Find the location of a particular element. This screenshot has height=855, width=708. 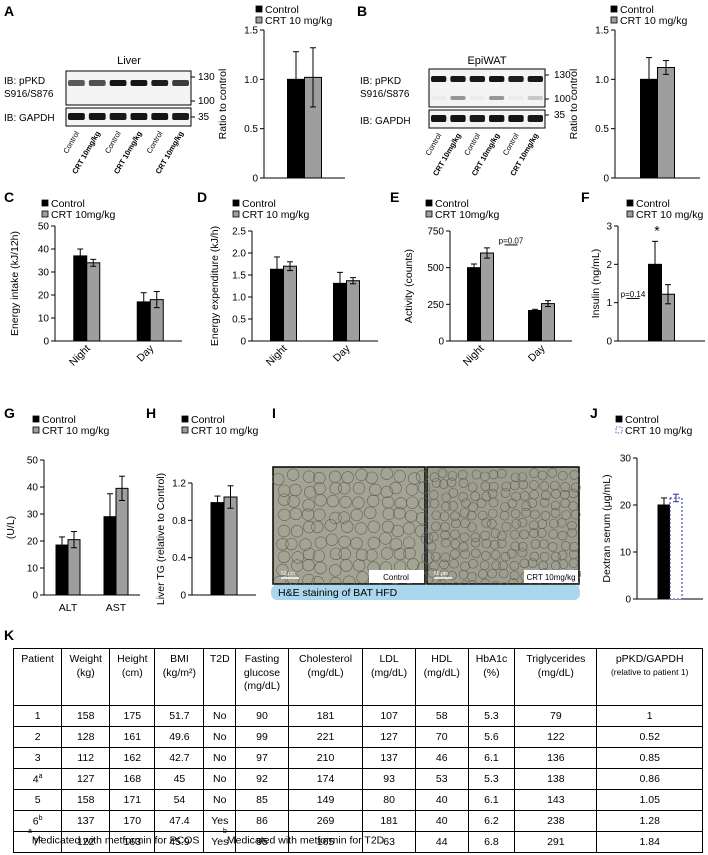

legend-label: CRT 10mg/kg is located at coordinates (467, 215).